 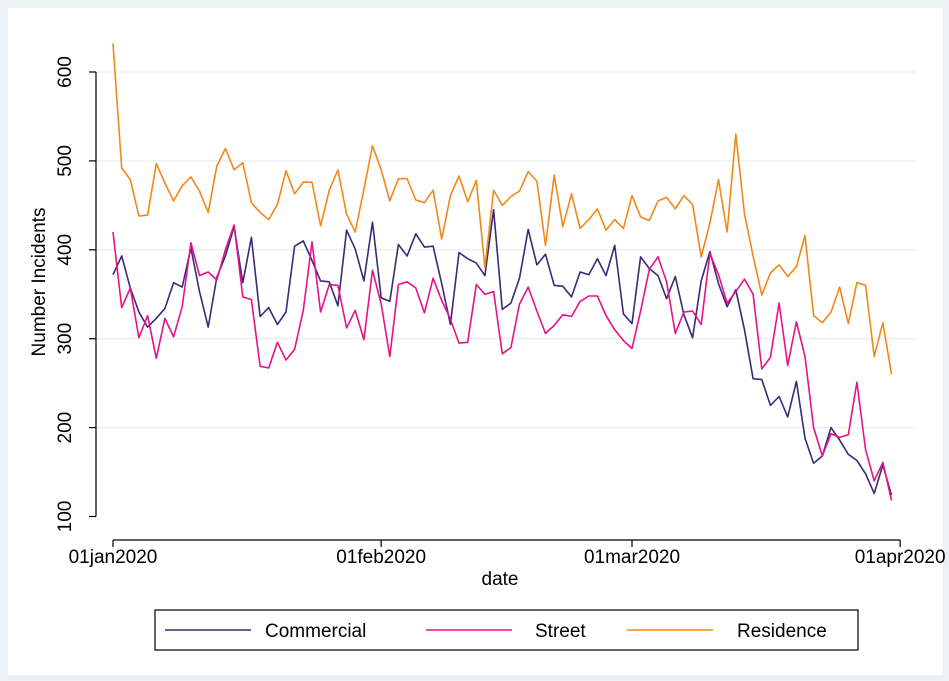 I want to click on x-axis-title: date, so click(x=500, y=579).